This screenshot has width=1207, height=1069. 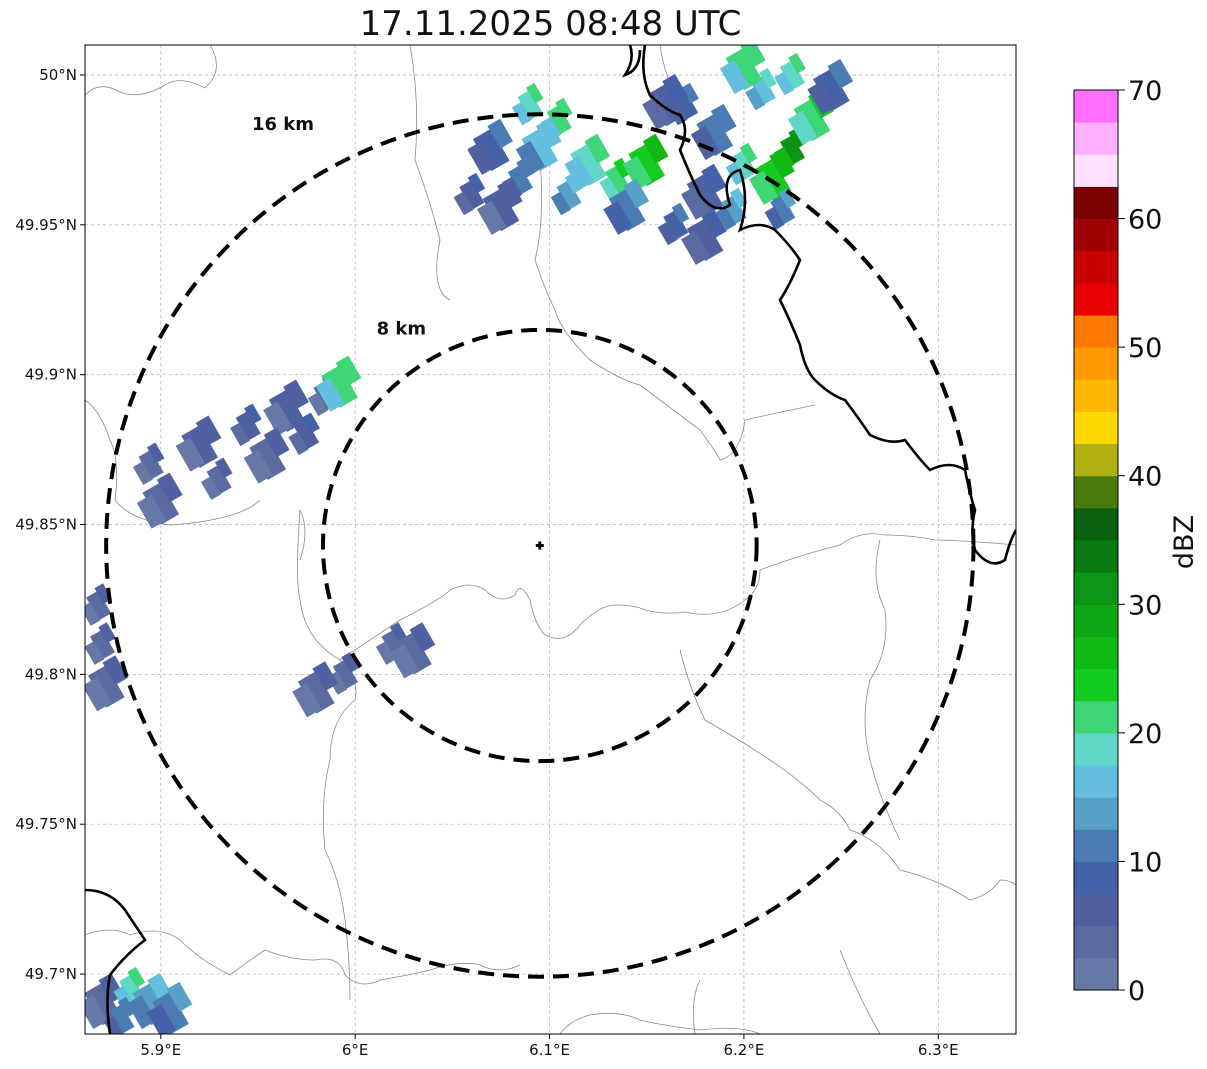 What do you see at coordinates (402, 329) in the screenshot?
I see `range-ring-label: 8 km` at bounding box center [402, 329].